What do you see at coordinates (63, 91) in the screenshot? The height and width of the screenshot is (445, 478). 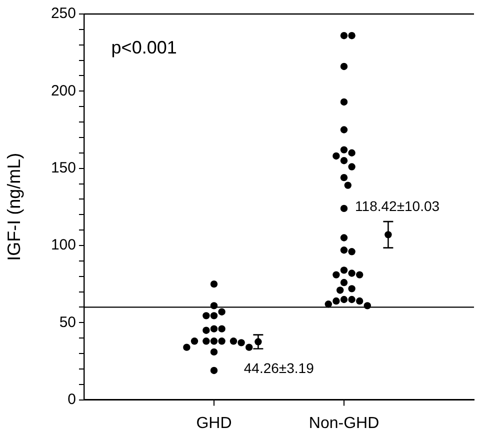 I see `y-tick-label: 200` at bounding box center [63, 91].